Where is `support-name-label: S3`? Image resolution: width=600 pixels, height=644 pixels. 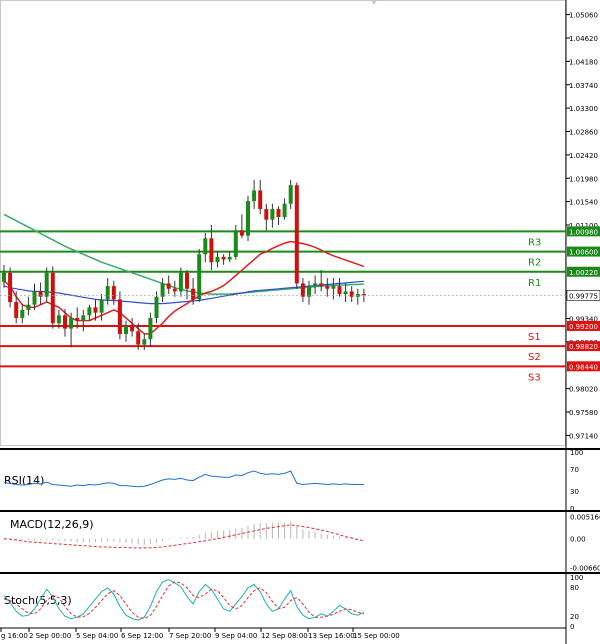 support-name-label: S3 is located at coordinates (534, 377).